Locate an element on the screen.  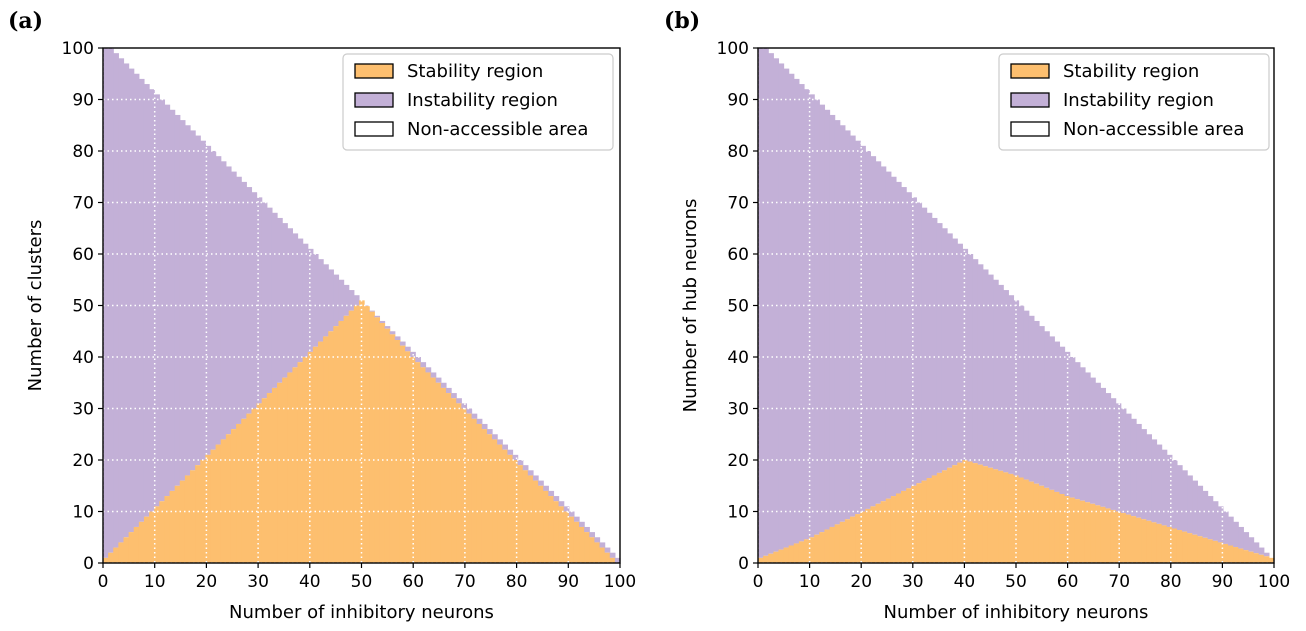
panel-a-xtick-label: 50 is located at coordinates (362, 582).